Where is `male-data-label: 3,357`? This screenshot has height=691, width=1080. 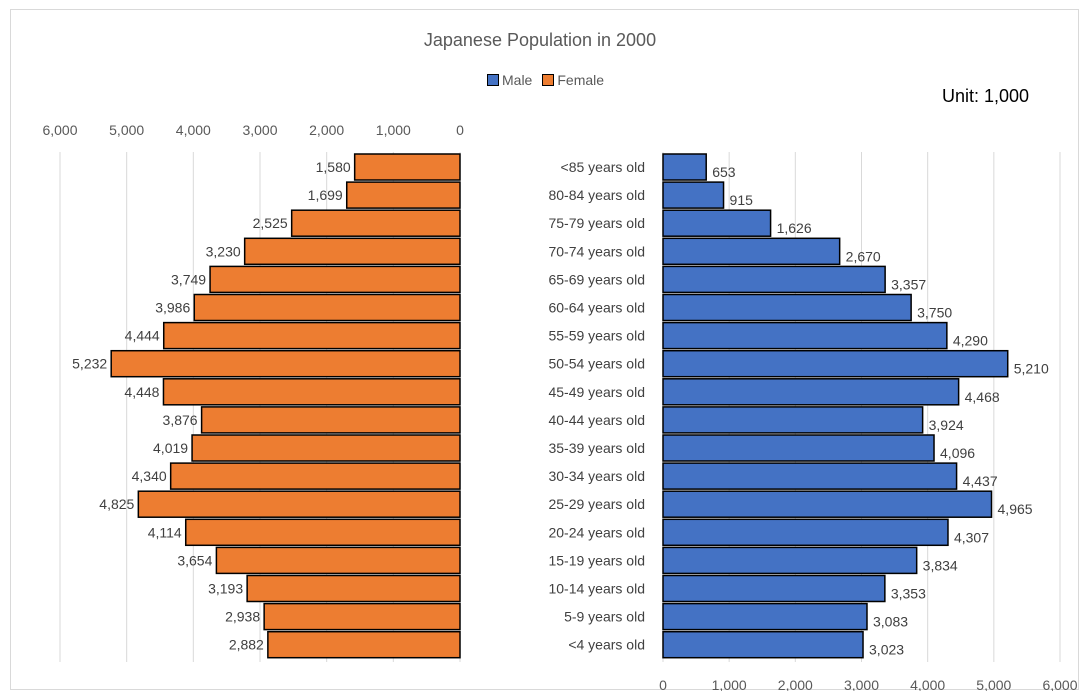 male-data-label: 3,357 is located at coordinates (908, 284).